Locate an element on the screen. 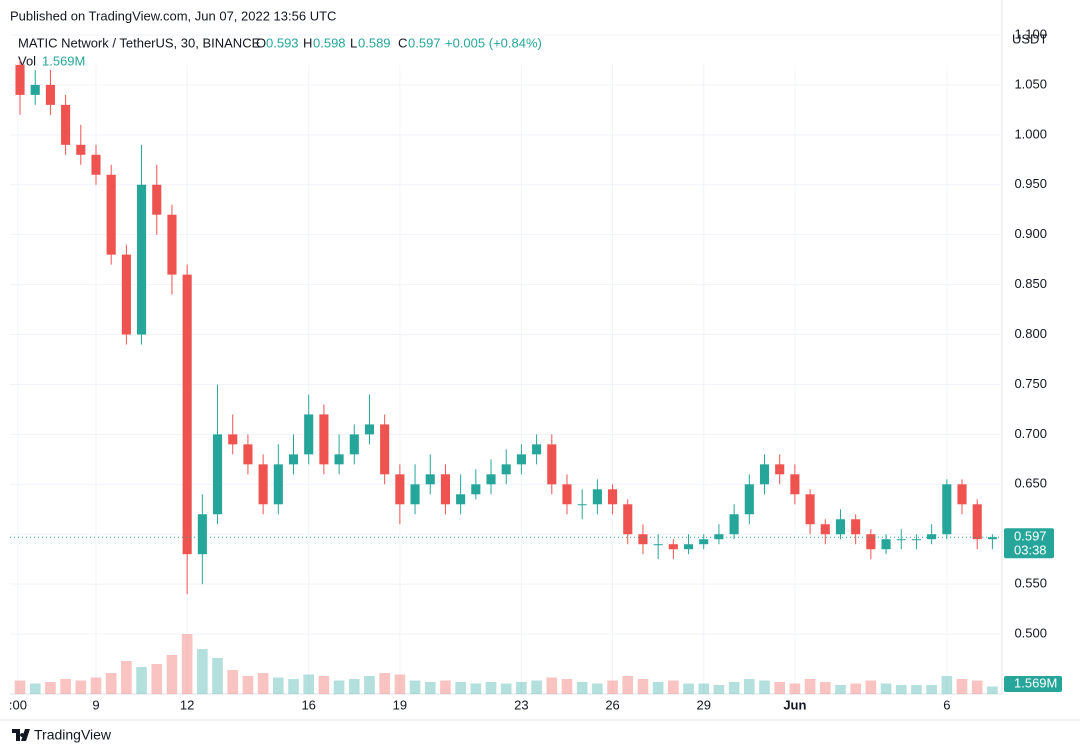 The image size is (1080, 753). x-tick-label: 23 is located at coordinates (521, 704).